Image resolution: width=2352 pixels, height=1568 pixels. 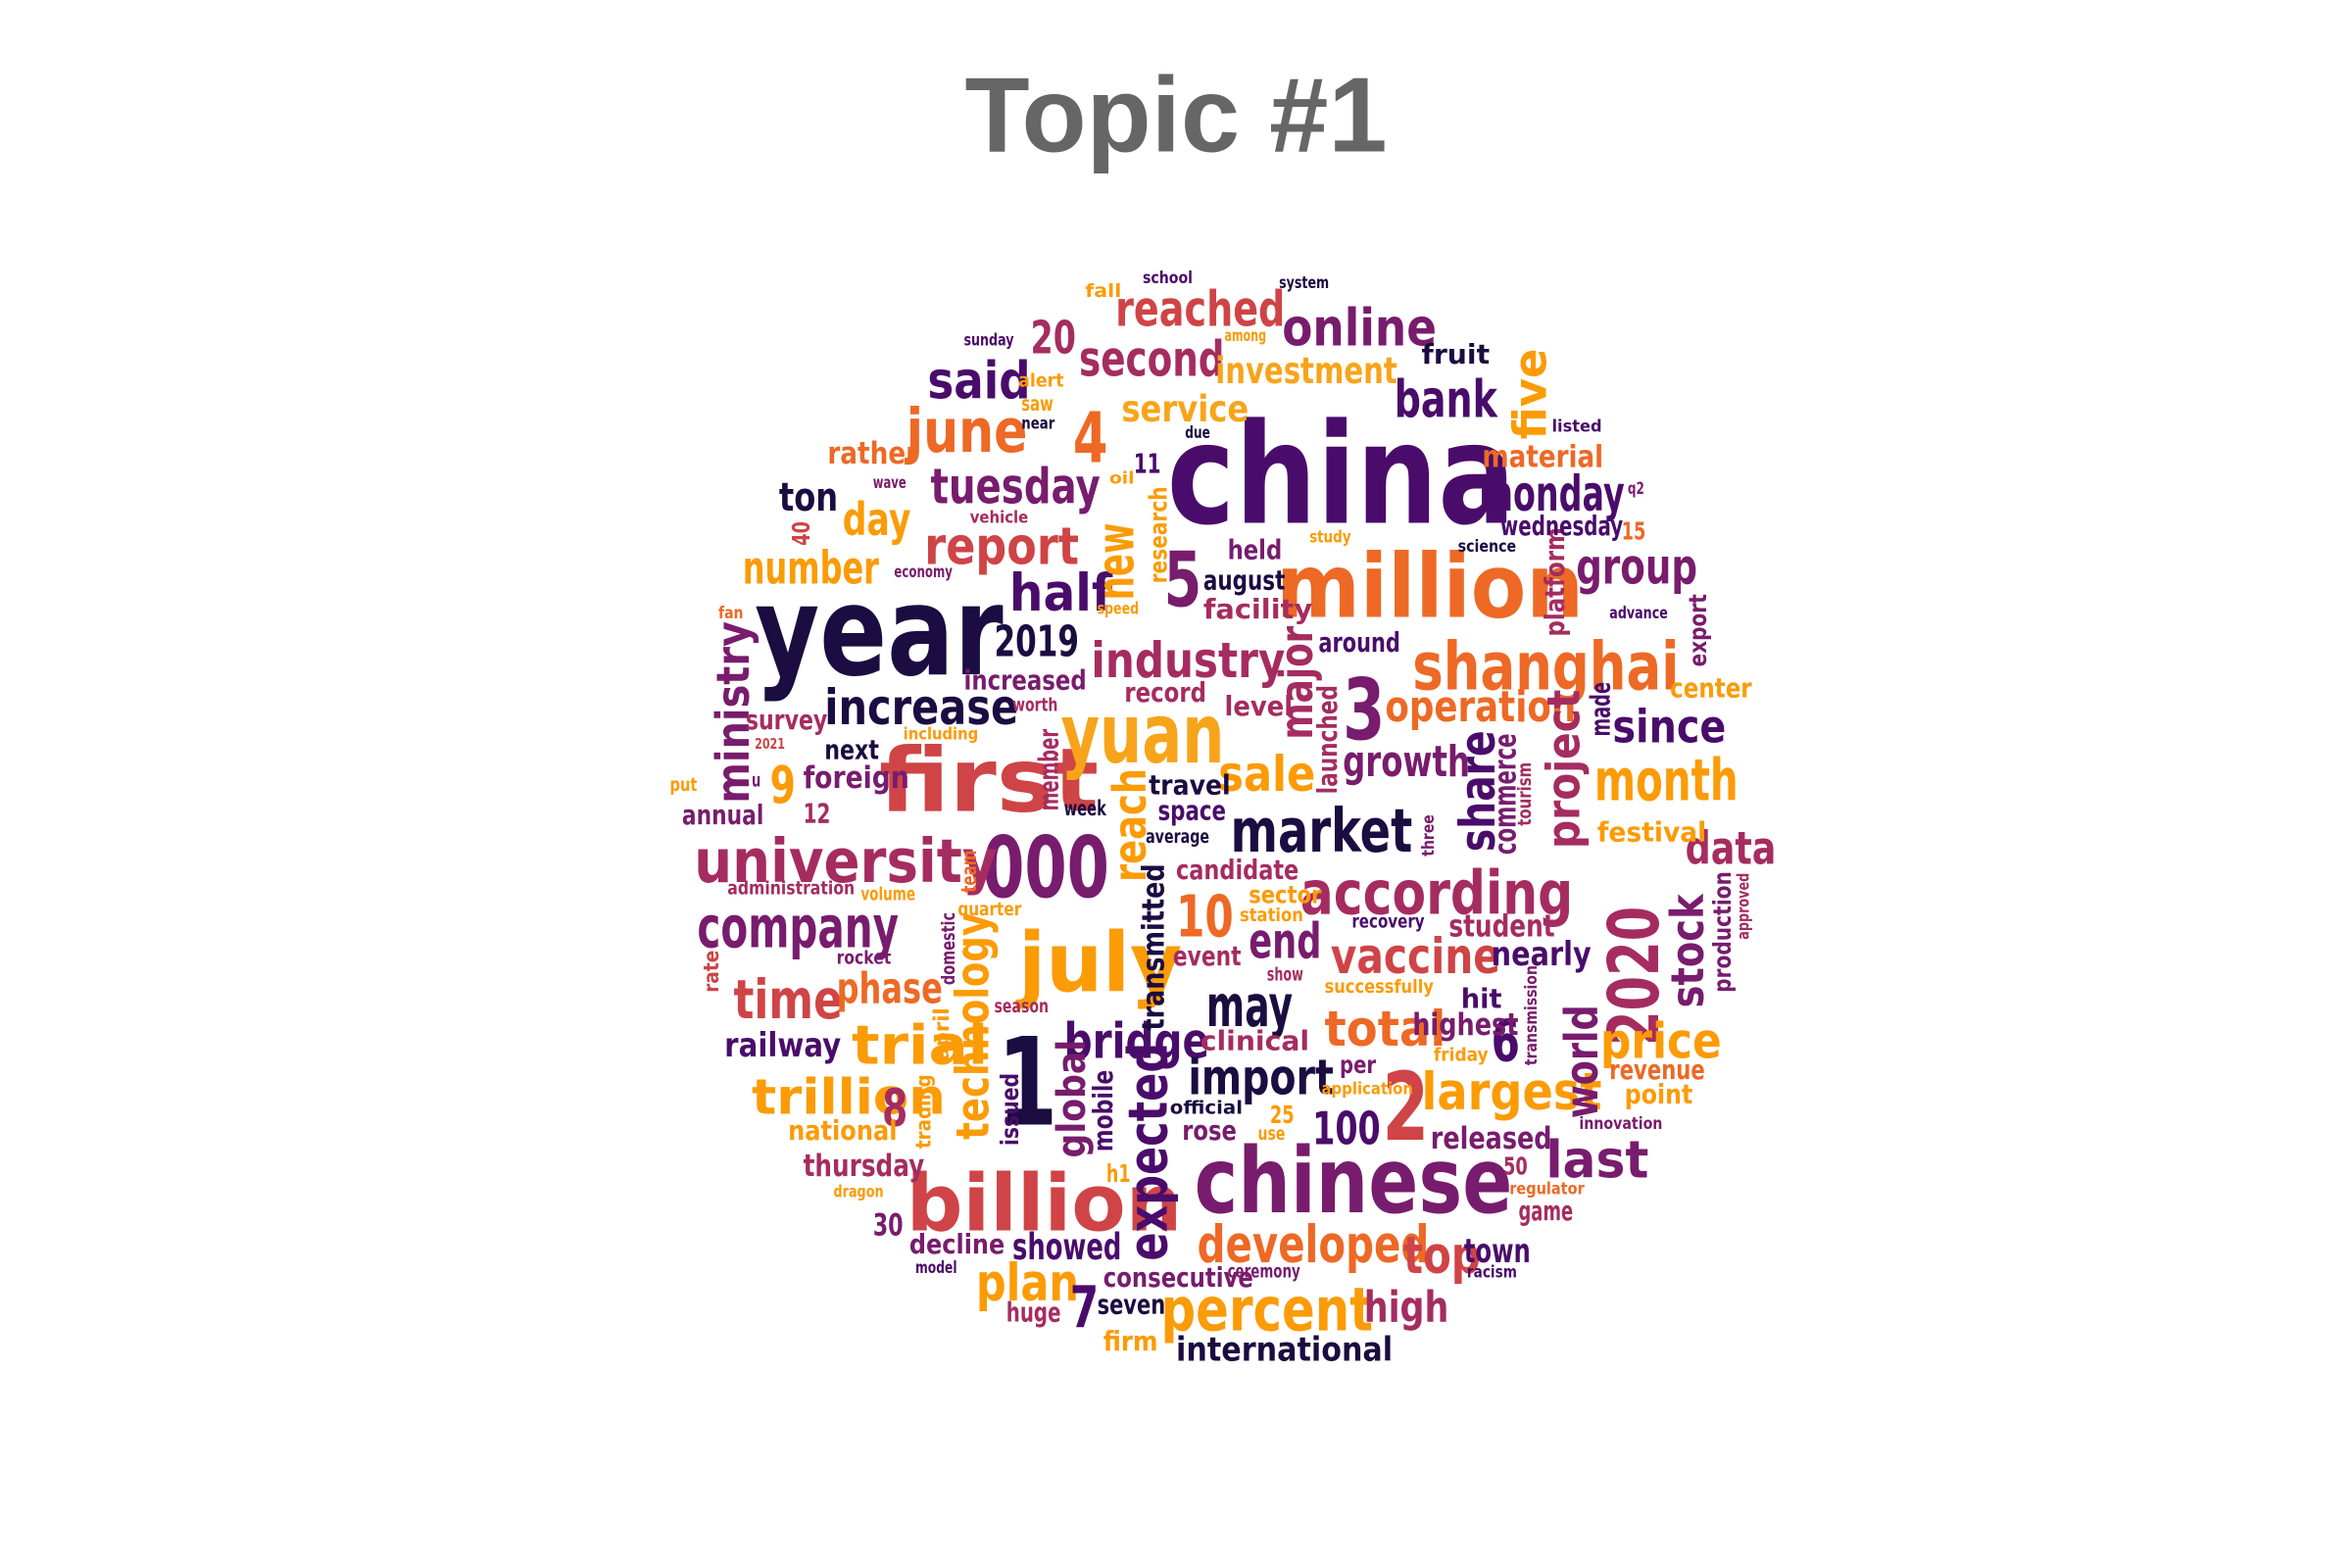 What do you see at coordinates (872, 453) in the screenshot?
I see `word-rather: rather` at bounding box center [872, 453].